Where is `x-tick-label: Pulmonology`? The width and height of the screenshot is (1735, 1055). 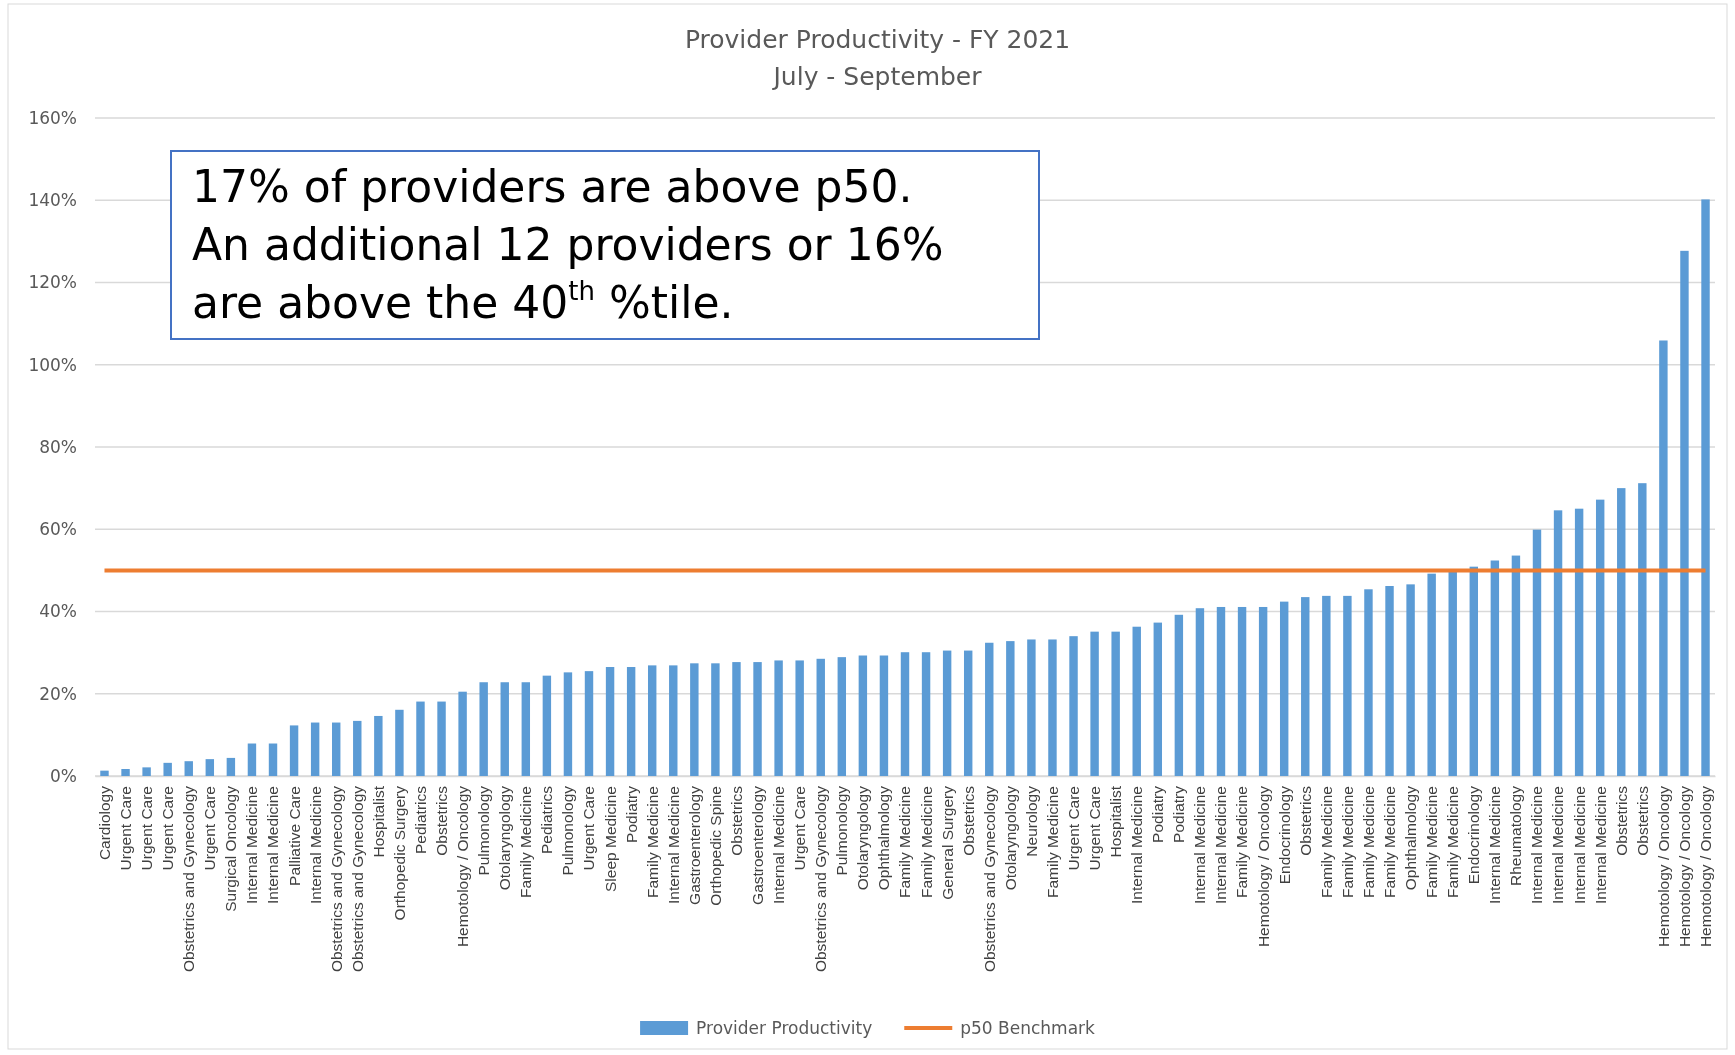
x-tick-label: Pulmonology is located at coordinates (568, 830).